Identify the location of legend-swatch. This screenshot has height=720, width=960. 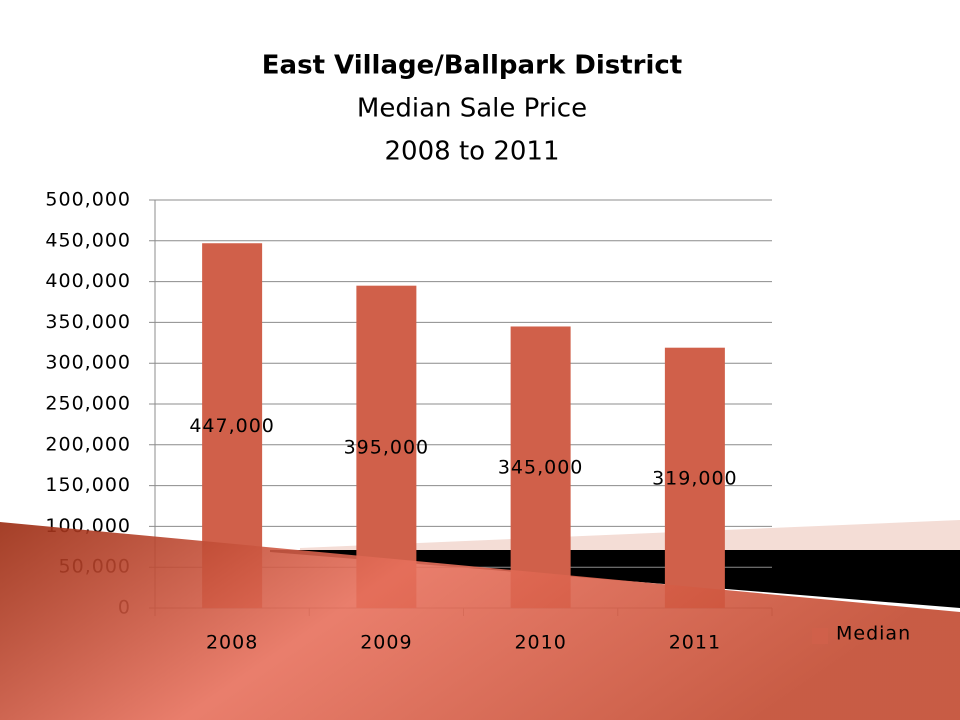
(820, 636).